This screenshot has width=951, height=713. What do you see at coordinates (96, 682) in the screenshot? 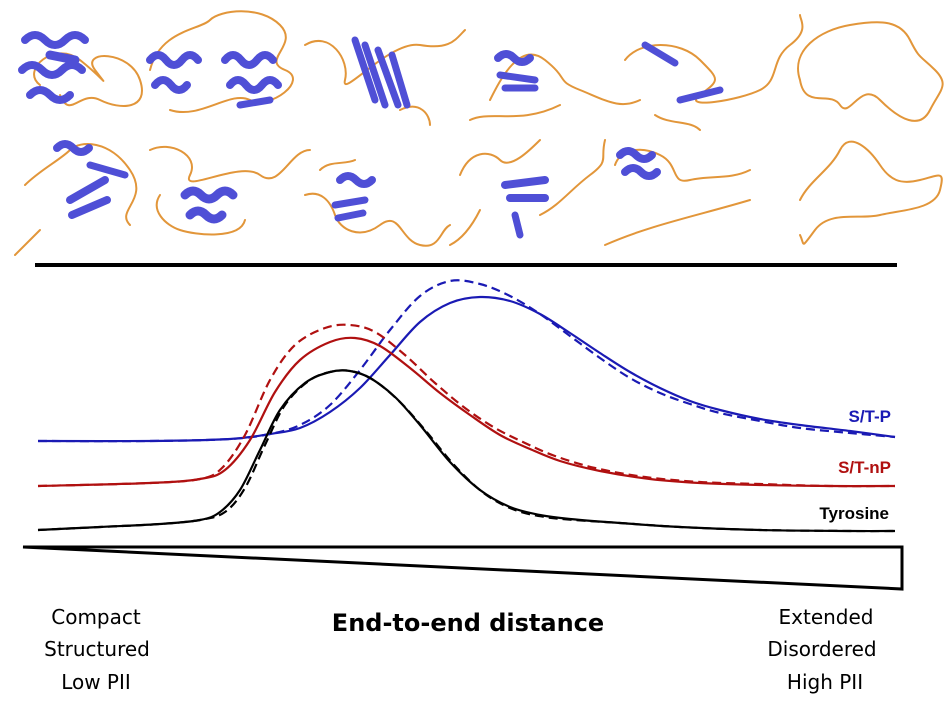
I see `left-descriptor-low-pii: Low PII` at bounding box center [96, 682].